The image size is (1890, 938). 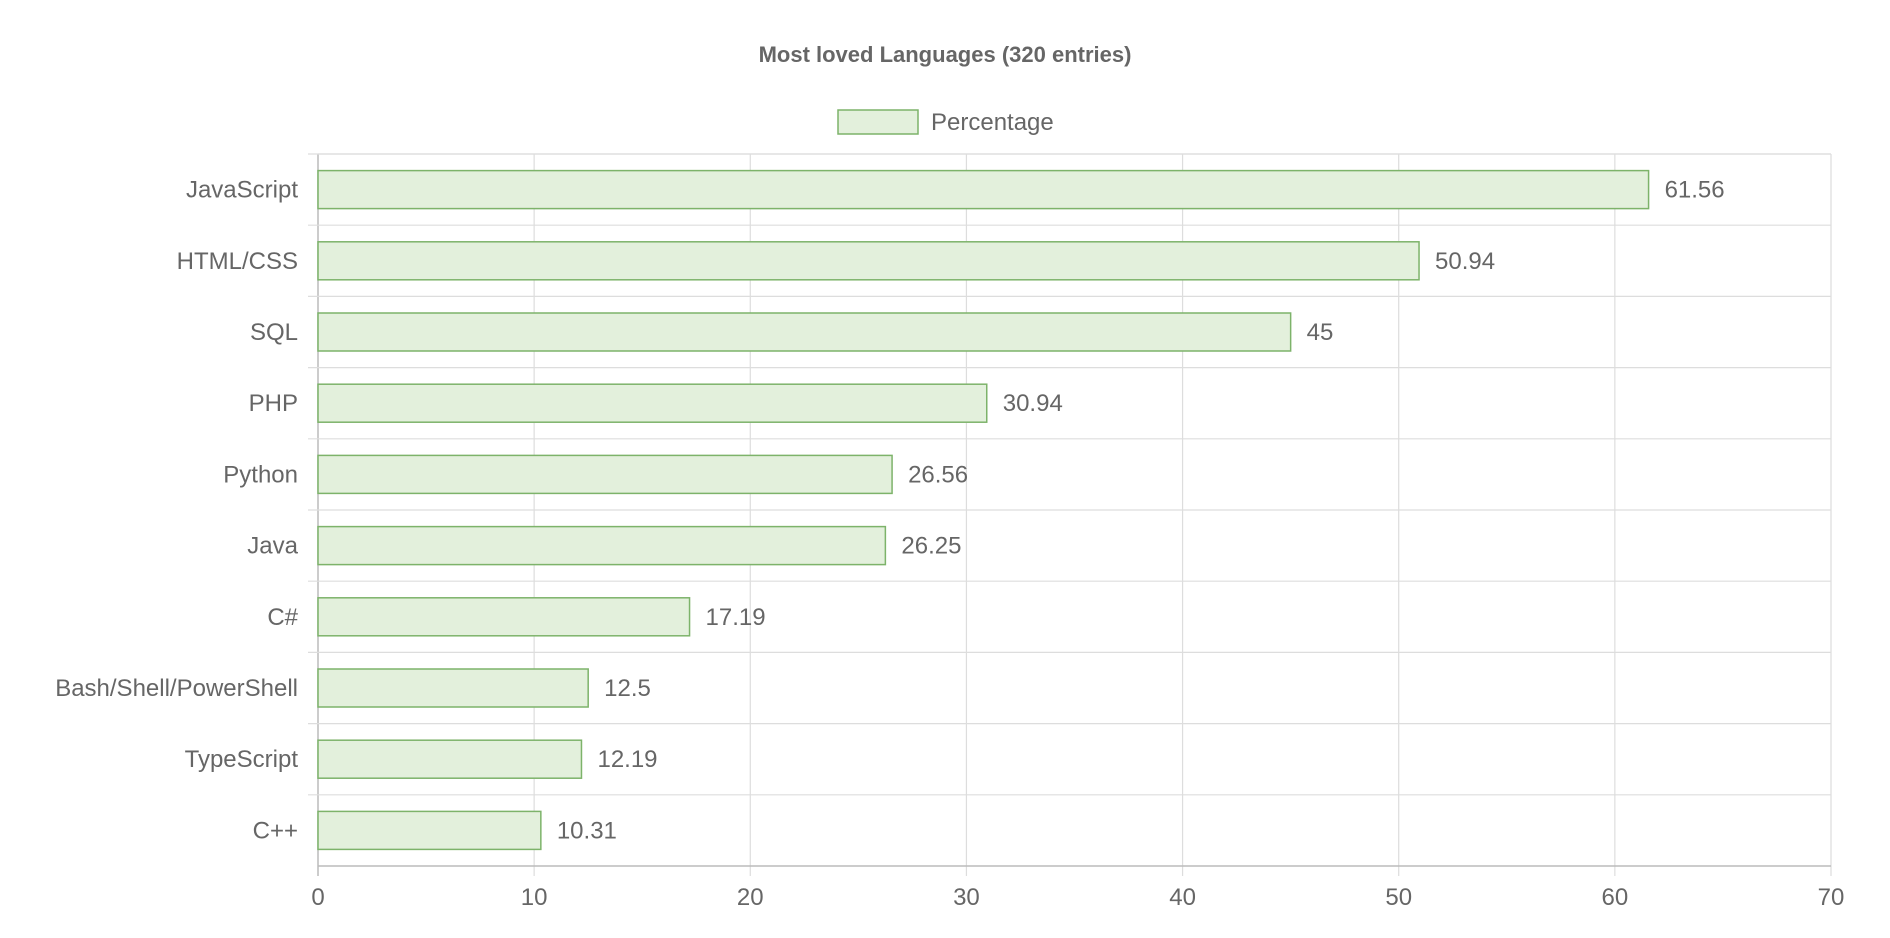 What do you see at coordinates (273, 403) in the screenshot?
I see `category-label: PHP` at bounding box center [273, 403].